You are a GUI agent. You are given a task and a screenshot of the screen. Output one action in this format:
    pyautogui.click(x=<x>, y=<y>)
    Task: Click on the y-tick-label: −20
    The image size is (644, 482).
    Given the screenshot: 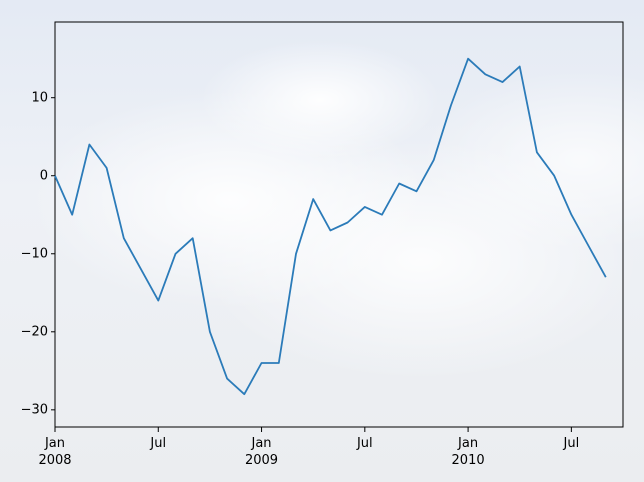 What is the action you would take?
    pyautogui.click(x=34, y=332)
    